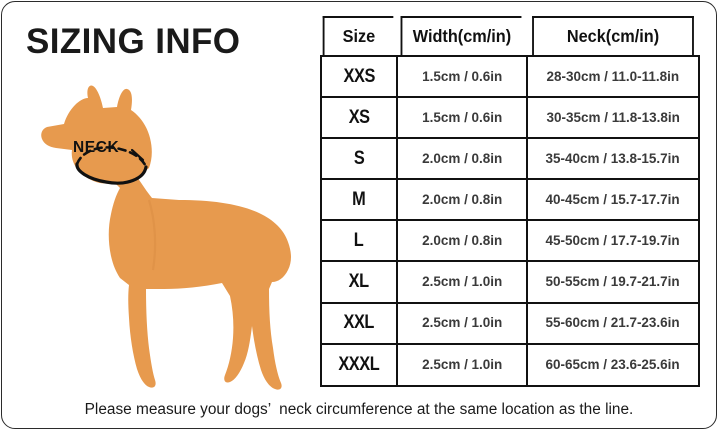  I want to click on cell-size: M, so click(358, 199).